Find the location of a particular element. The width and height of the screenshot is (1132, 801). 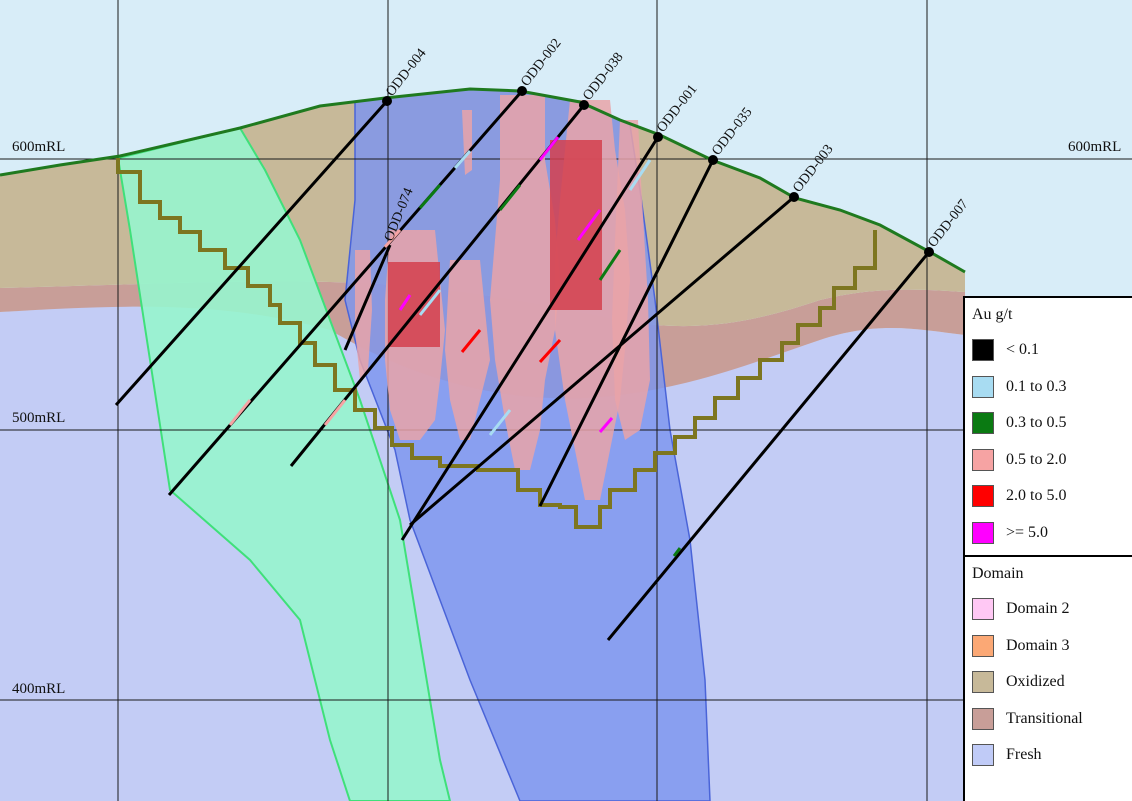

legend-grade-item: 0.5 to 2.0 is located at coordinates (1048, 460).